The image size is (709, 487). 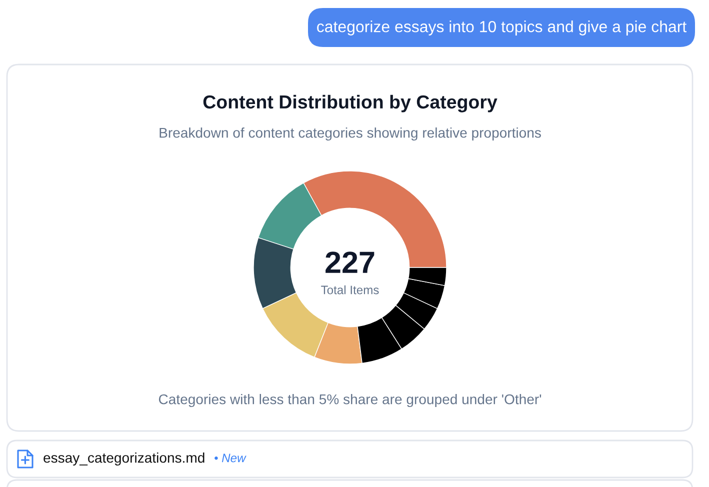 What do you see at coordinates (124, 459) in the screenshot?
I see `text: essay_categorizations.md` at bounding box center [124, 459].